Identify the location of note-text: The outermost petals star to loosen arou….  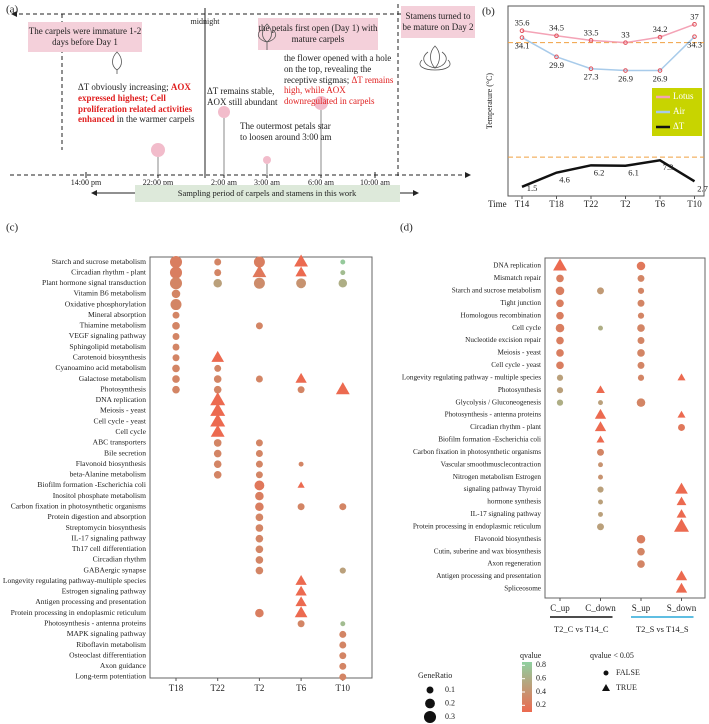
(286, 131).